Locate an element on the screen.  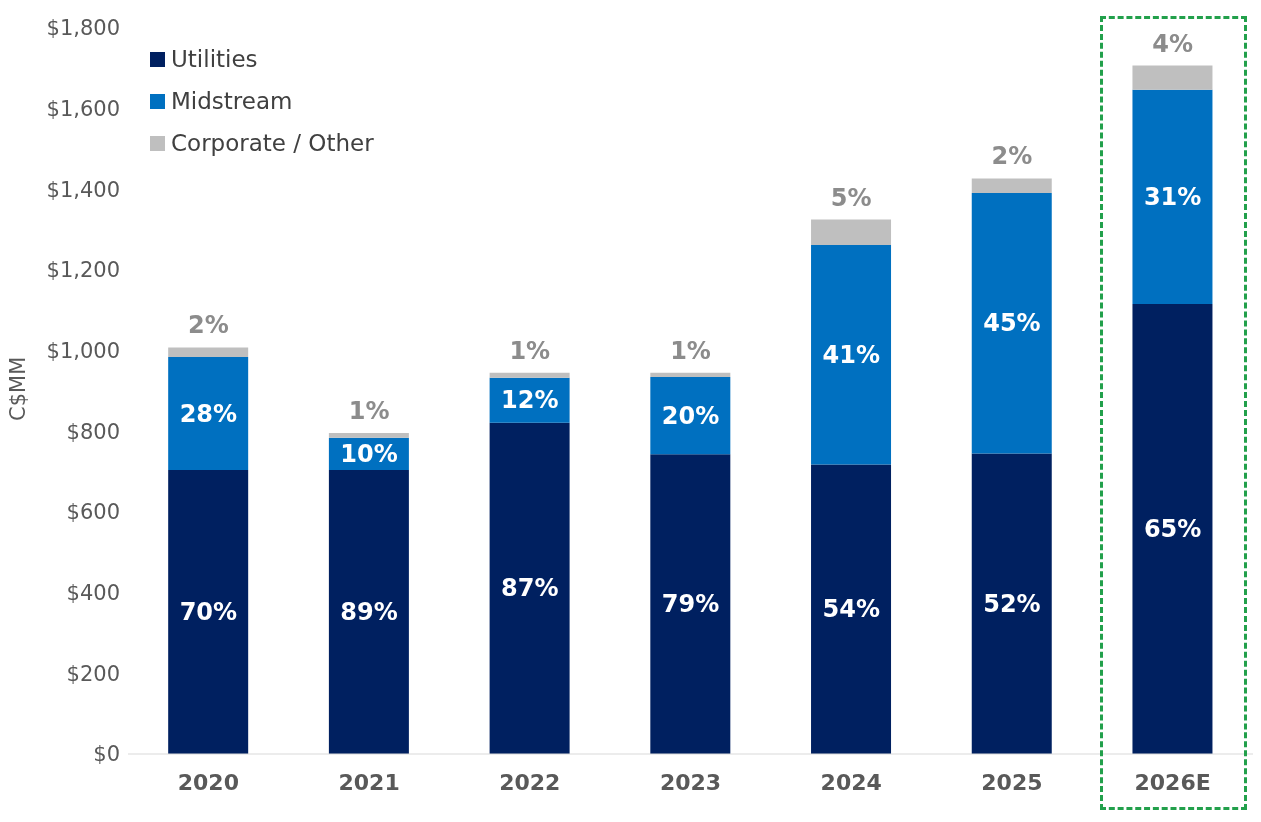
y-tick-label: $1,800 is located at coordinates (83, 28).